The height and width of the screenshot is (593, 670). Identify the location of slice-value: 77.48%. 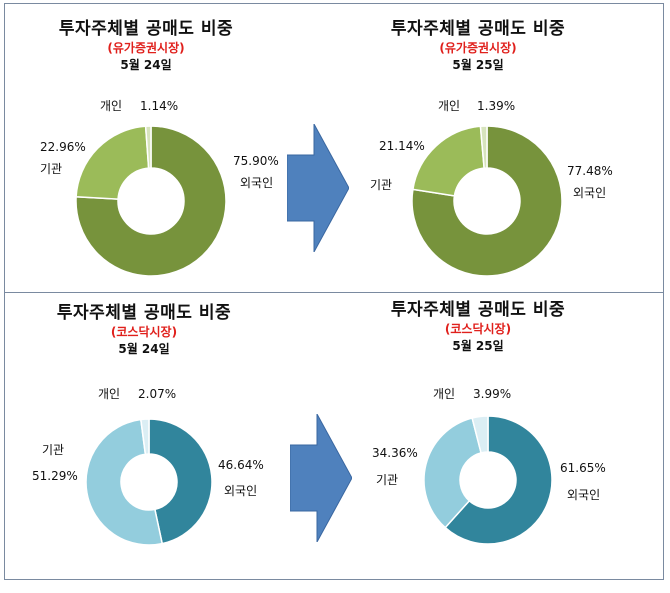
(590, 171).